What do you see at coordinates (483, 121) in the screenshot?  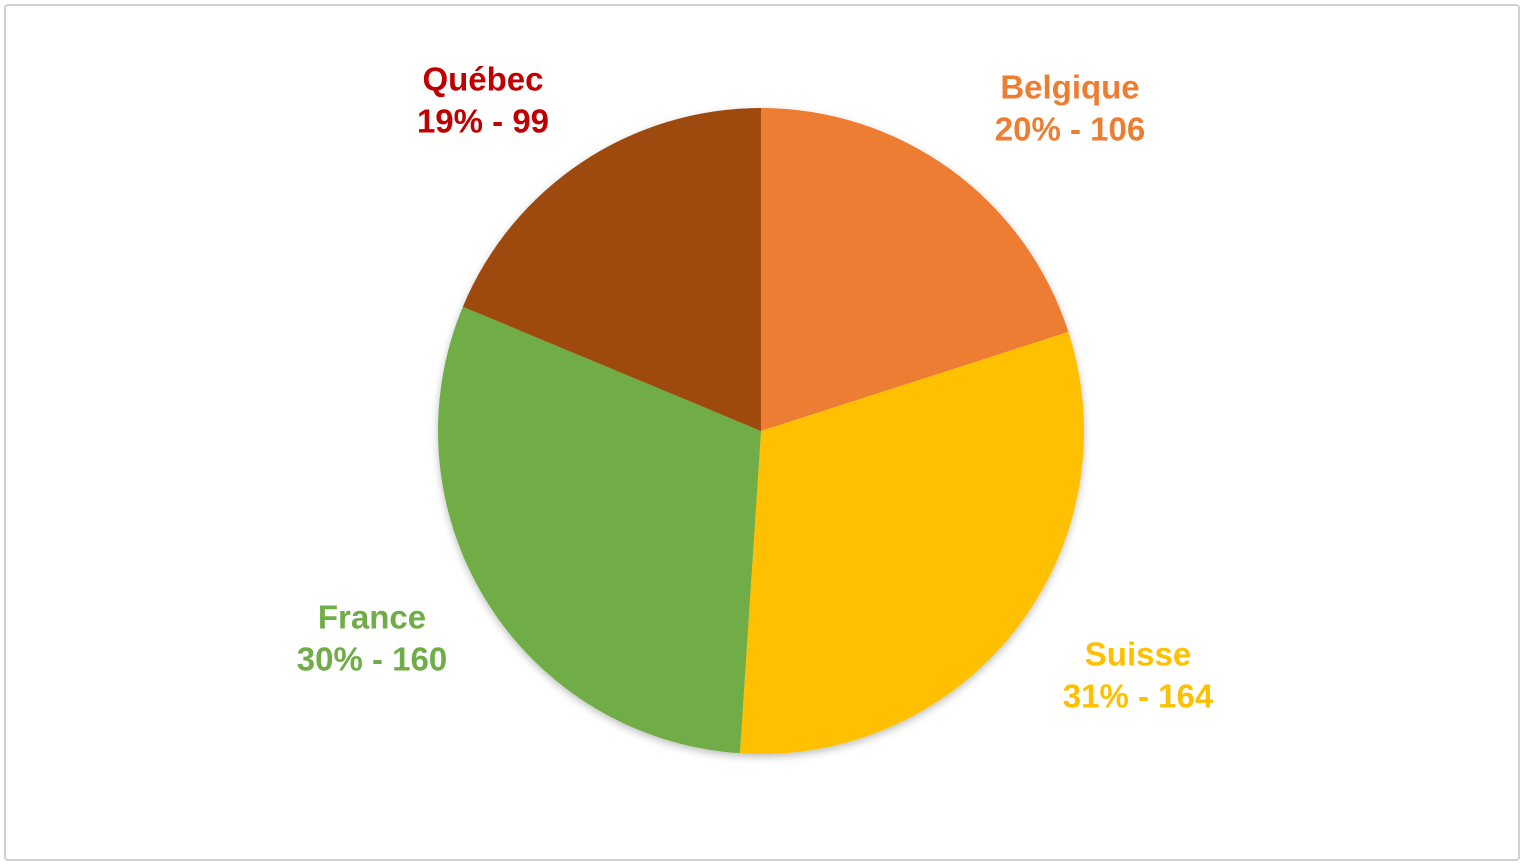 I see `value-label: 19% - 99` at bounding box center [483, 121].